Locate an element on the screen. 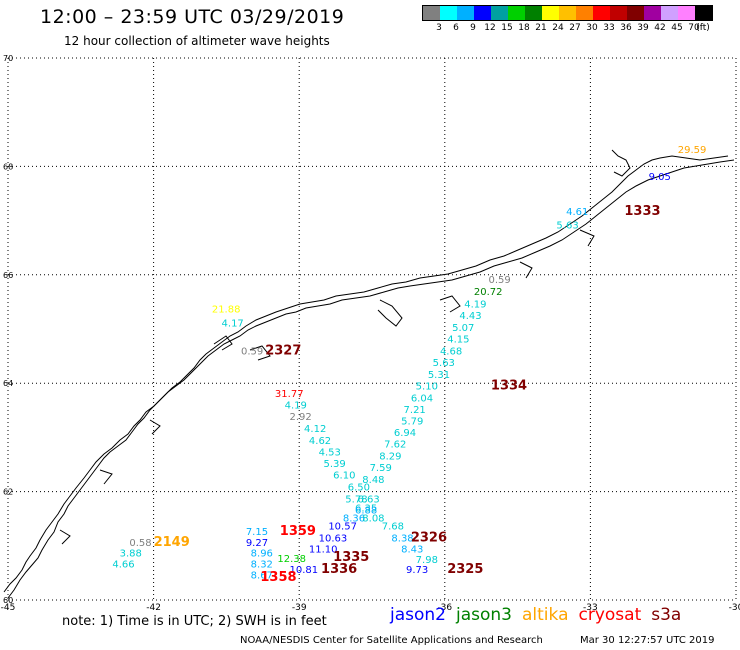 This screenshot has width=740, height=650. color-scale-labels: 3 6 9 12 15 18 21 24 27 30 33 36 39 42 45 70 (ft) is located at coordinates (567, 28).